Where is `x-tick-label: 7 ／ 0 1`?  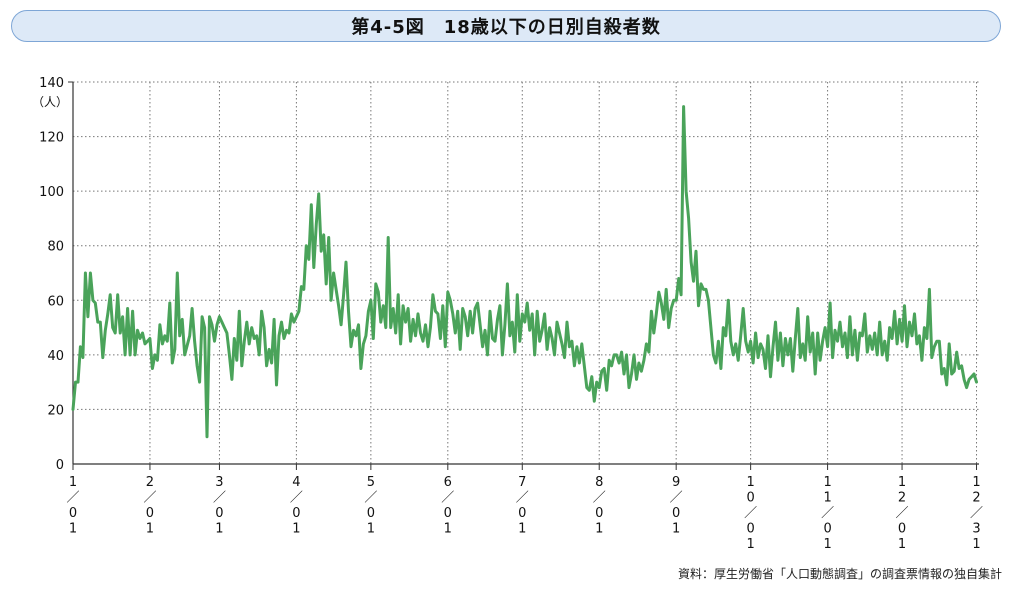 x-tick-label: 7 ／ 0 1 is located at coordinates (522, 506).